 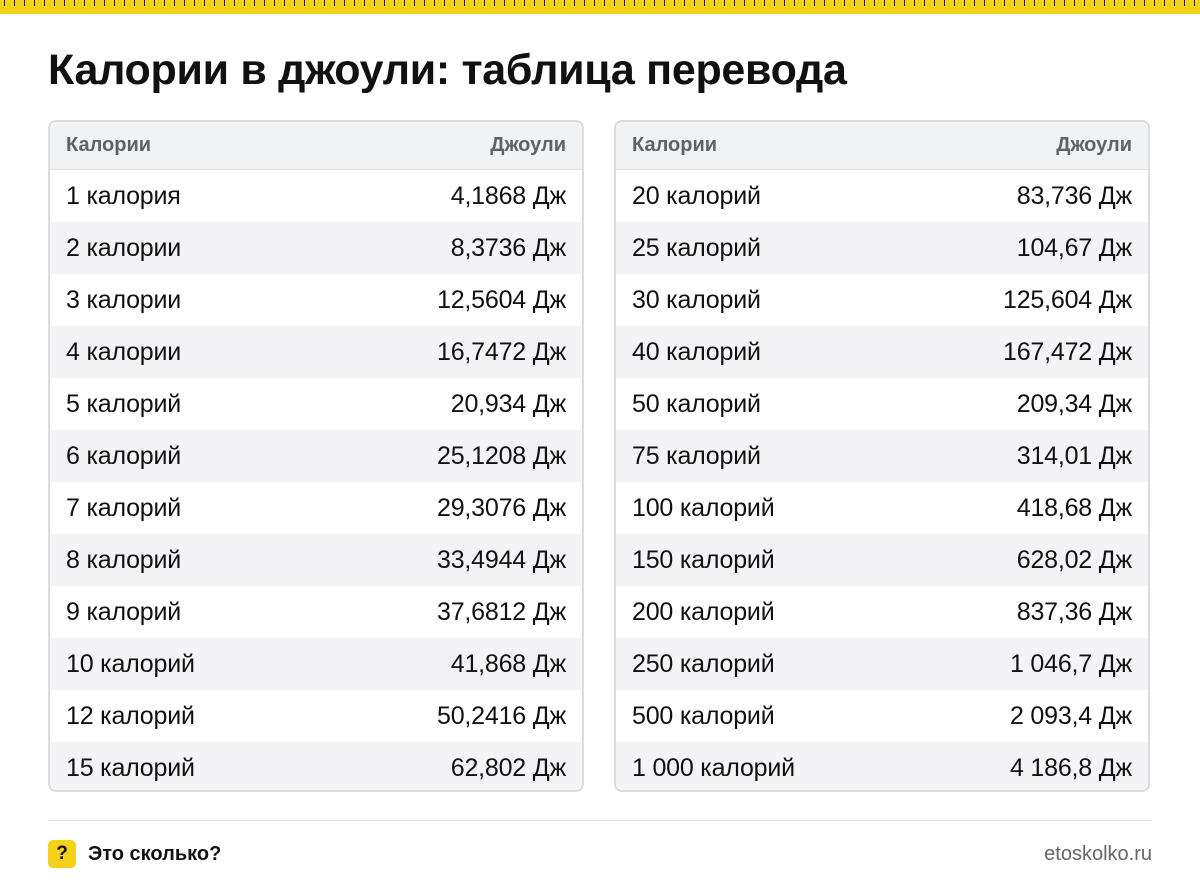 What do you see at coordinates (501, 559) in the screenshot?
I see `joules-cell: 33,4944 Дж` at bounding box center [501, 559].